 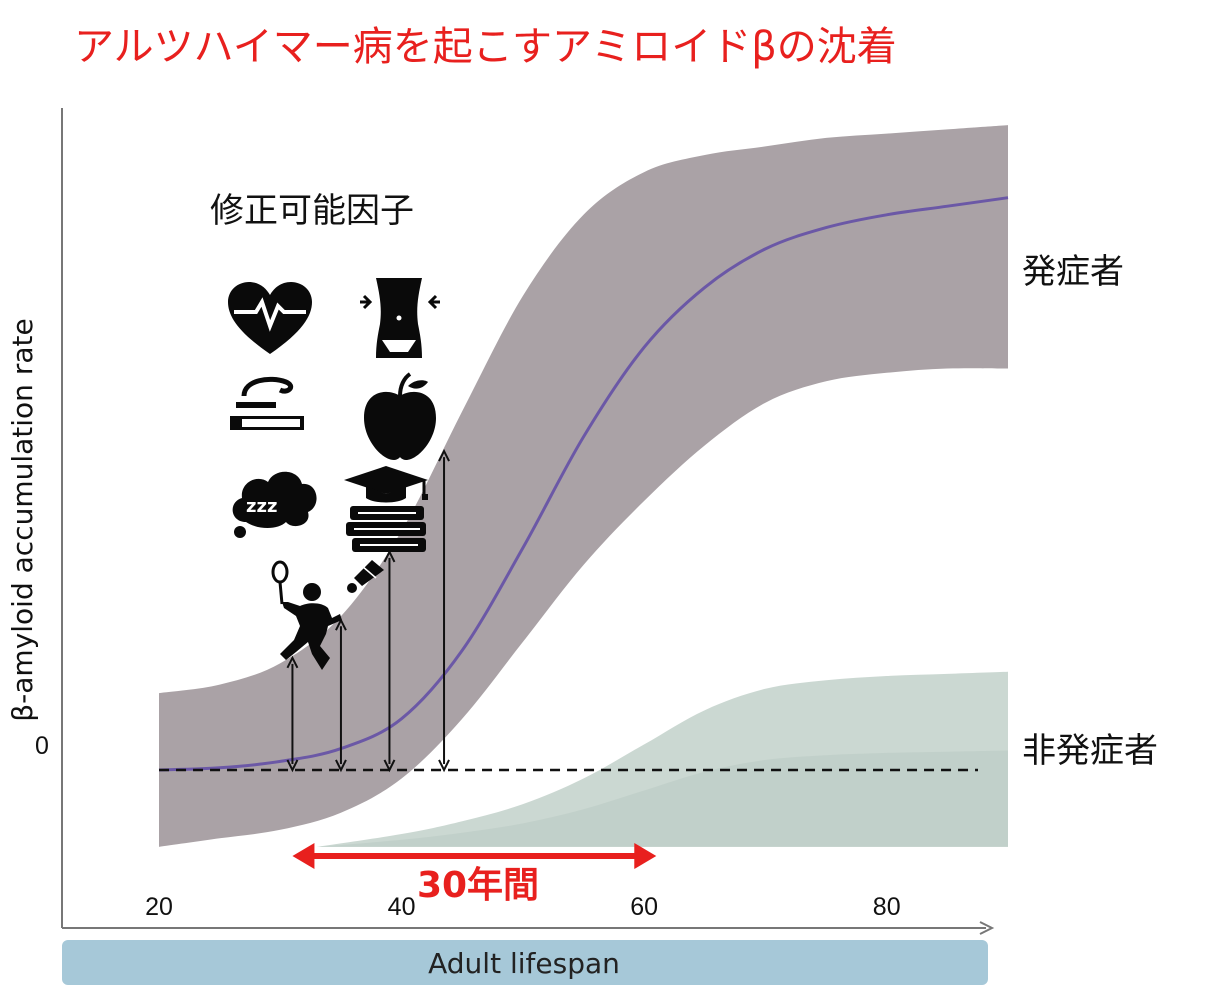 I want to click on cigarette-icon, so click(x=267, y=403).